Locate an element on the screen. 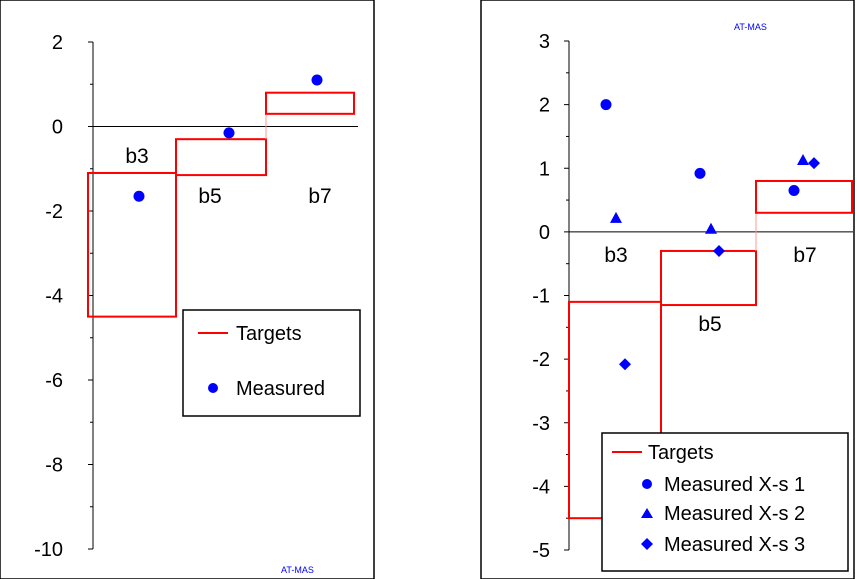 Image resolution: width=857 pixels, height=579 pixels. chart-left-point-circle-b5 is located at coordinates (229, 133).